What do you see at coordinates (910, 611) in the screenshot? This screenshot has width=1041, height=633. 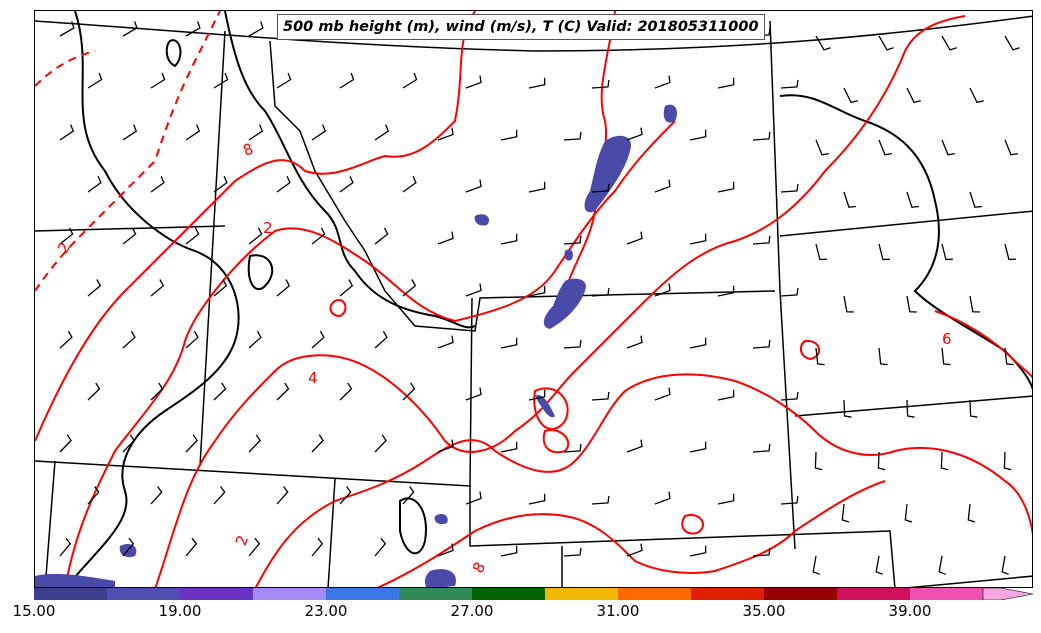 I see `colorbar-tick-label: 39.00` at bounding box center [910, 611].